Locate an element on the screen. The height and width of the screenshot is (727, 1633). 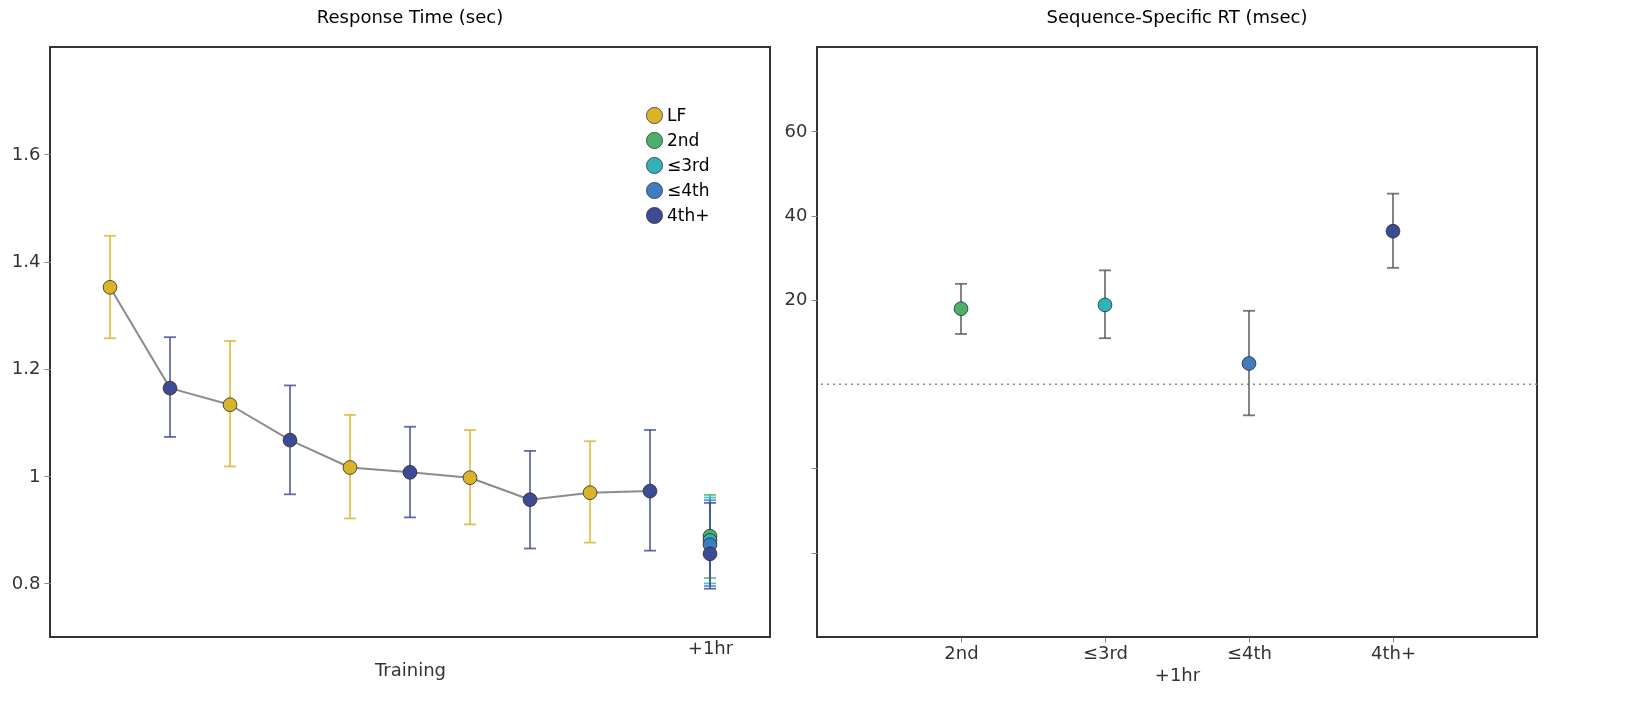
chart-title: Response Time (sec) is located at coordinates (410, 16).